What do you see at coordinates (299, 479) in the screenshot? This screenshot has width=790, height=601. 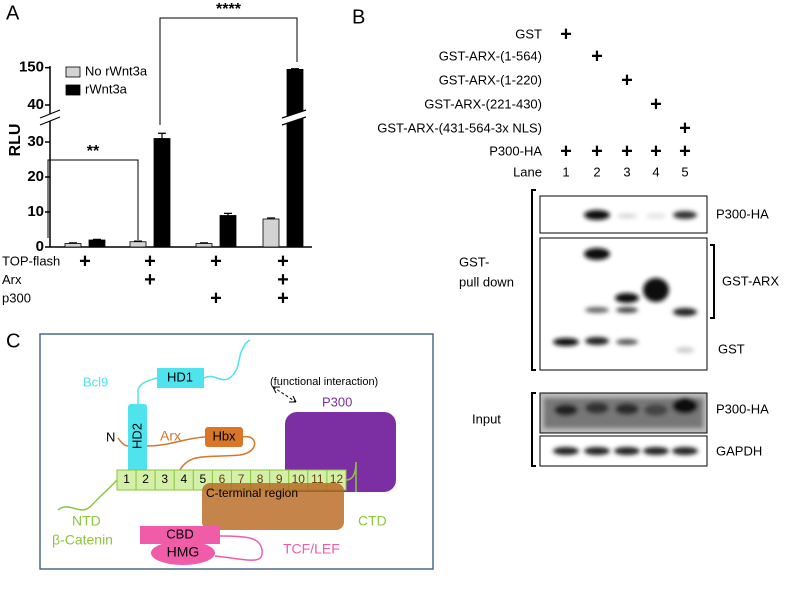 I see `repeat-label: 10` at bounding box center [299, 479].